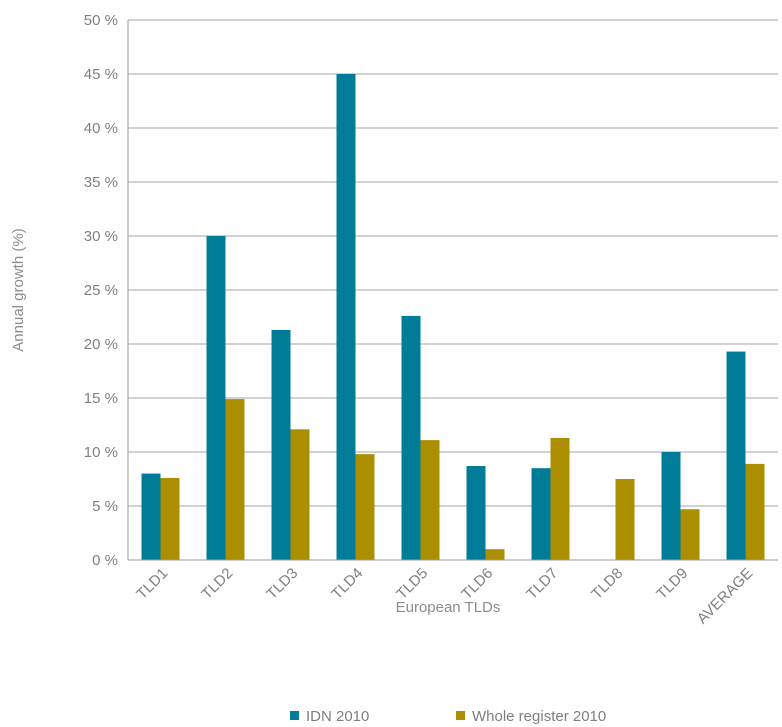 This screenshot has height=727, width=782. Describe the element at coordinates (101, 344) in the screenshot. I see `y-tick-label: 20 %` at that location.